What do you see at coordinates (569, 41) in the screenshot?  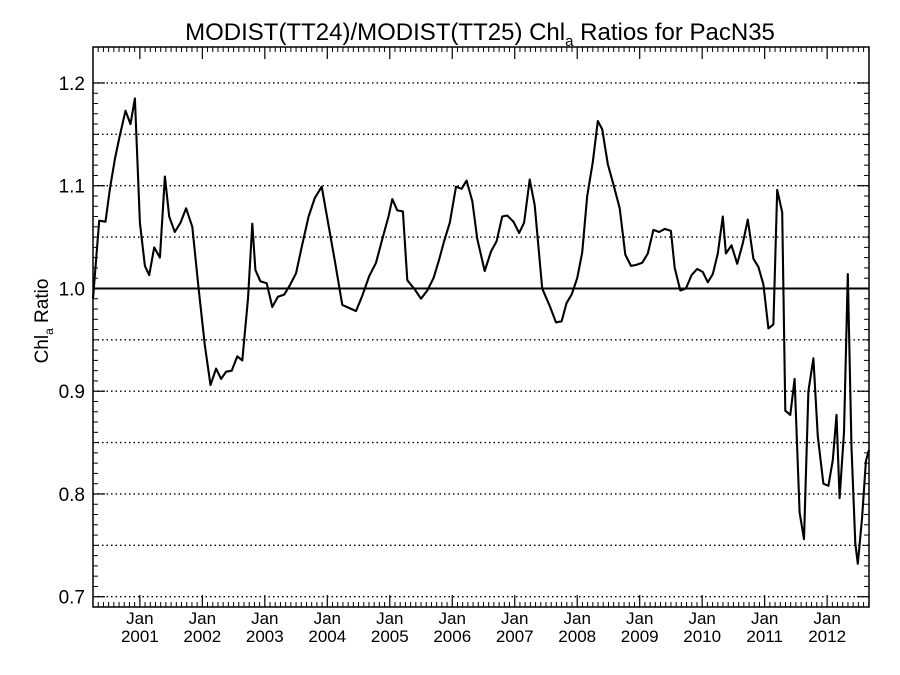 I see `chart-title-subscript: a` at bounding box center [569, 41].